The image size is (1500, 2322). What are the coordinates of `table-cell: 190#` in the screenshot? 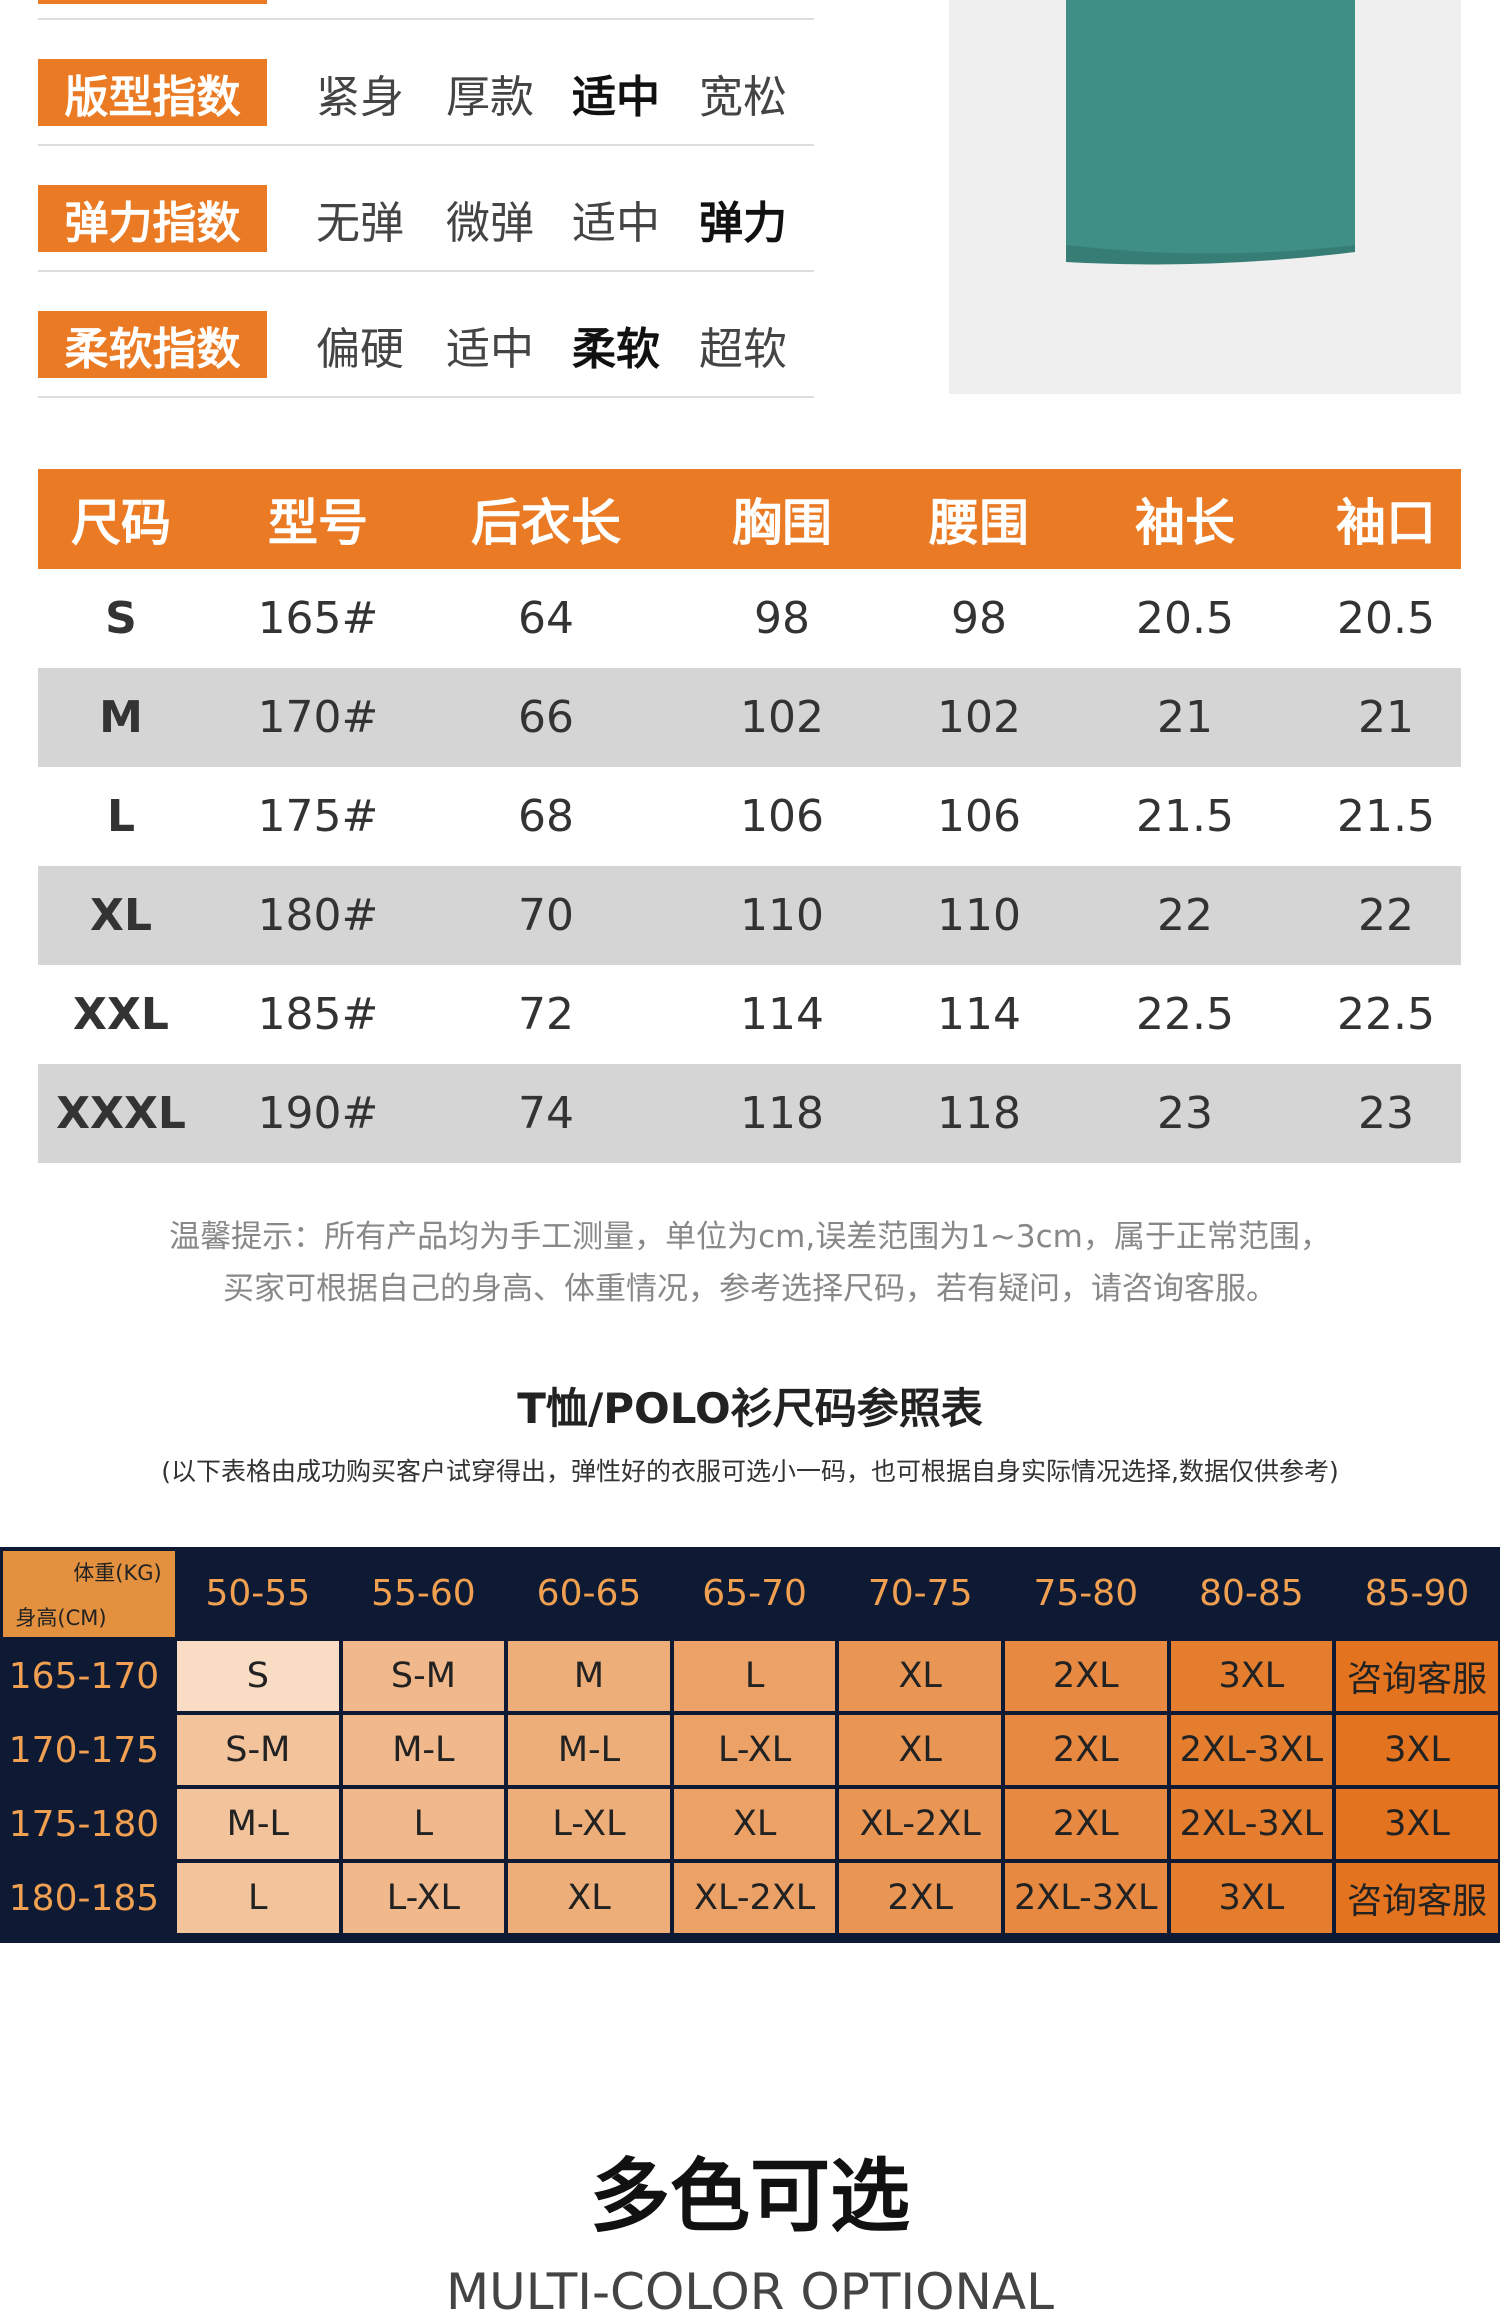 It's located at (318, 1113).